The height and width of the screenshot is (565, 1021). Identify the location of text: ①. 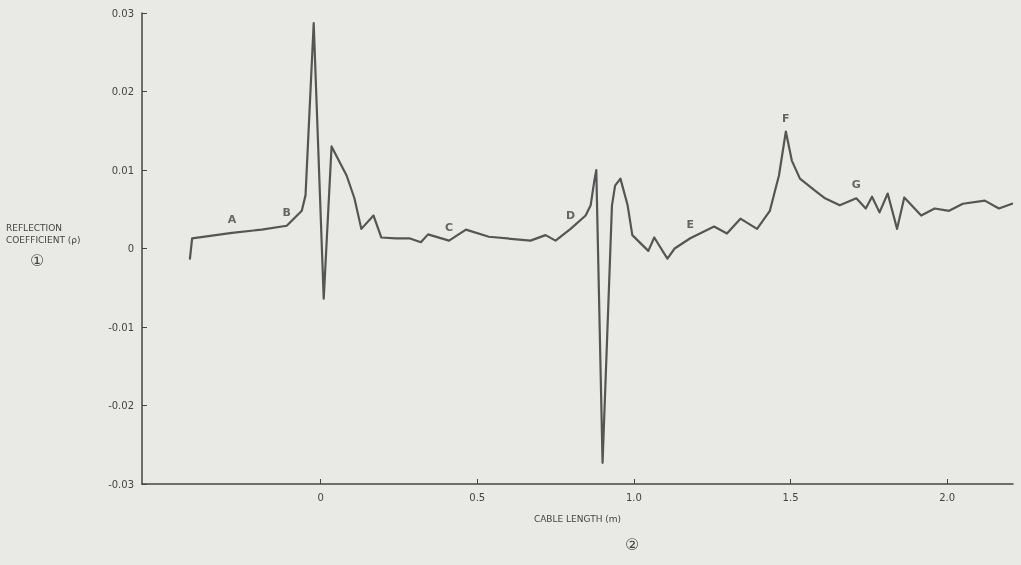
(37, 260).